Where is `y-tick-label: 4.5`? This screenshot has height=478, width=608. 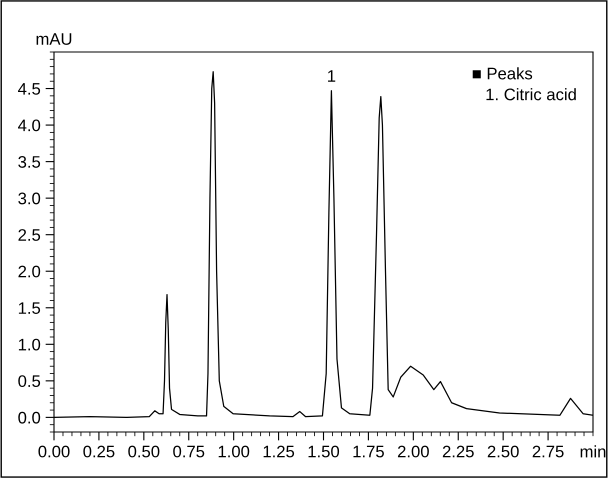 y-tick-label: 4.5 is located at coordinates (29, 89).